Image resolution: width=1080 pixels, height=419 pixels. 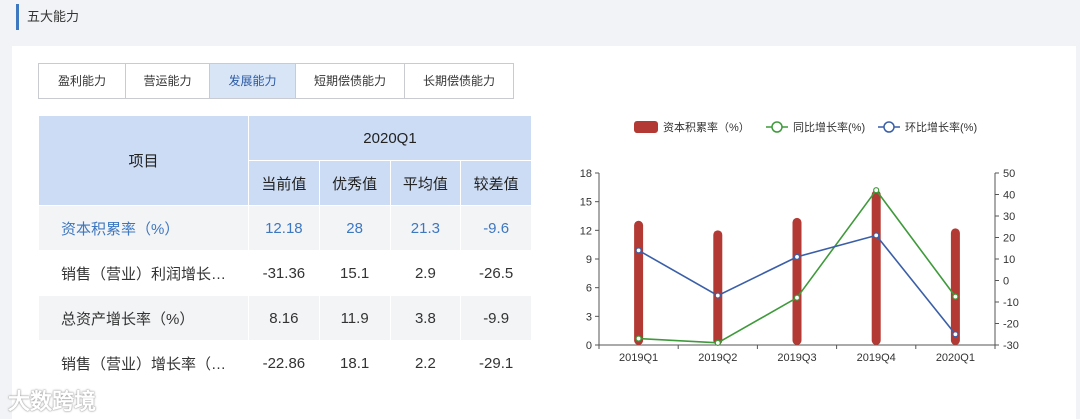 I want to click on cell-poor: -9.6, so click(x=496, y=228).